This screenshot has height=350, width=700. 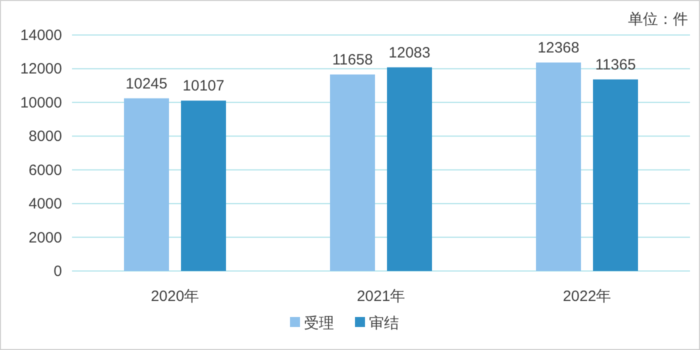 What do you see at coordinates (615, 65) in the screenshot?
I see `data-label: 11365` at bounding box center [615, 65].